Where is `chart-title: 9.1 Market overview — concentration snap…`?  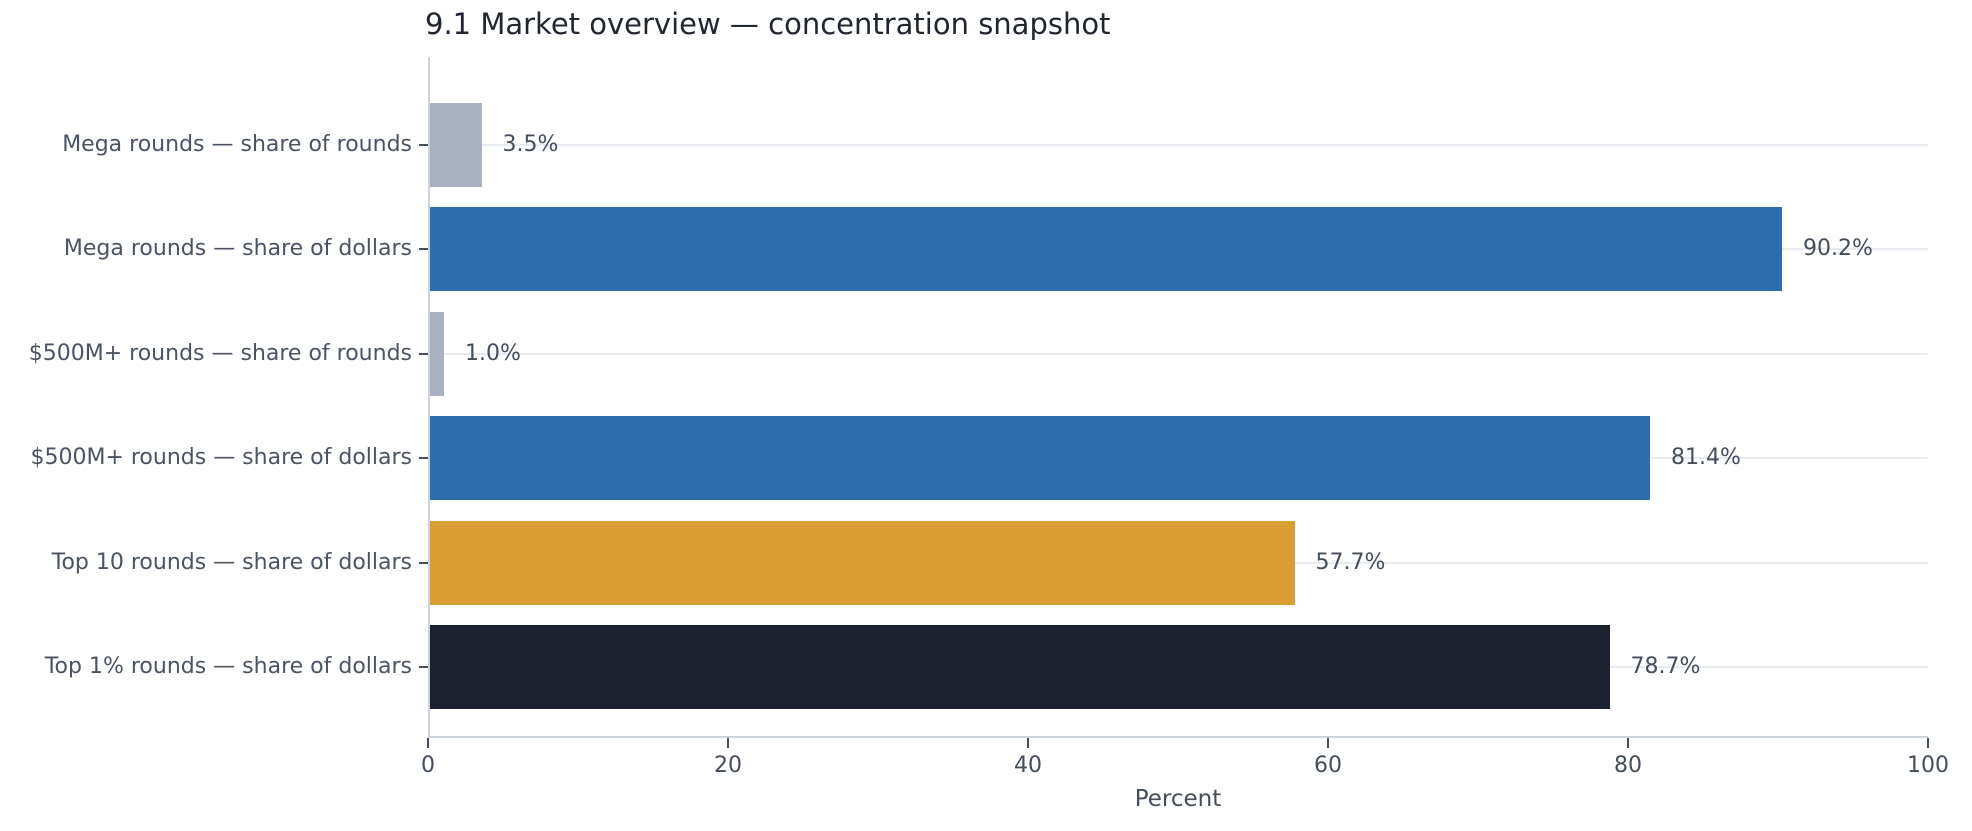
chart-title: 9.1 Market overview — concentration snap… is located at coordinates (768, 24).